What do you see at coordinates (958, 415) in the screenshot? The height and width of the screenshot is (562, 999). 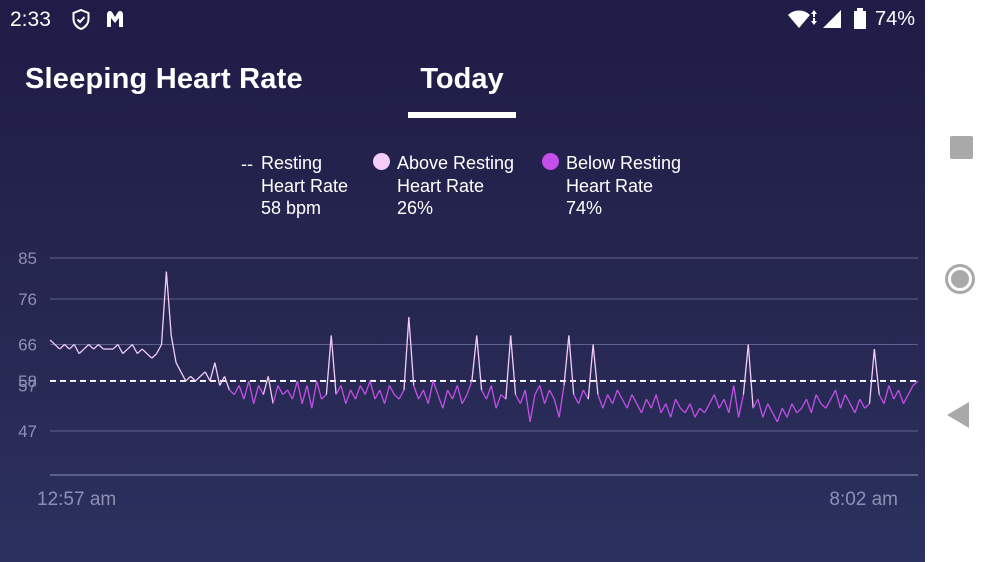 I see `back-icon` at bounding box center [958, 415].